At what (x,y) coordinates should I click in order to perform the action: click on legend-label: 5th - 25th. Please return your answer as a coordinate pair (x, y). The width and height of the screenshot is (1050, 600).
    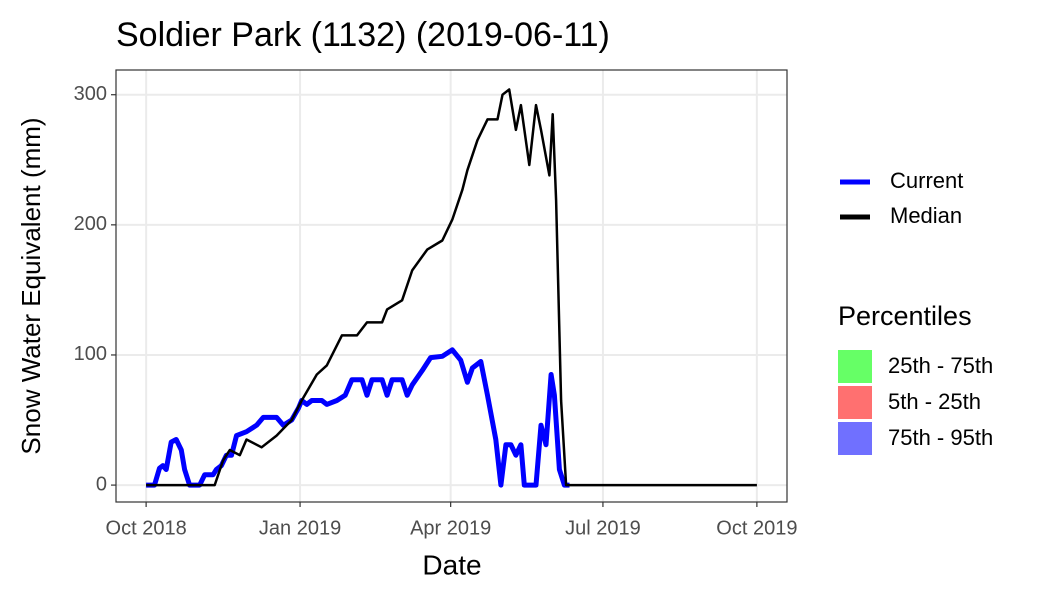
    Looking at the image, I should click on (934, 401).